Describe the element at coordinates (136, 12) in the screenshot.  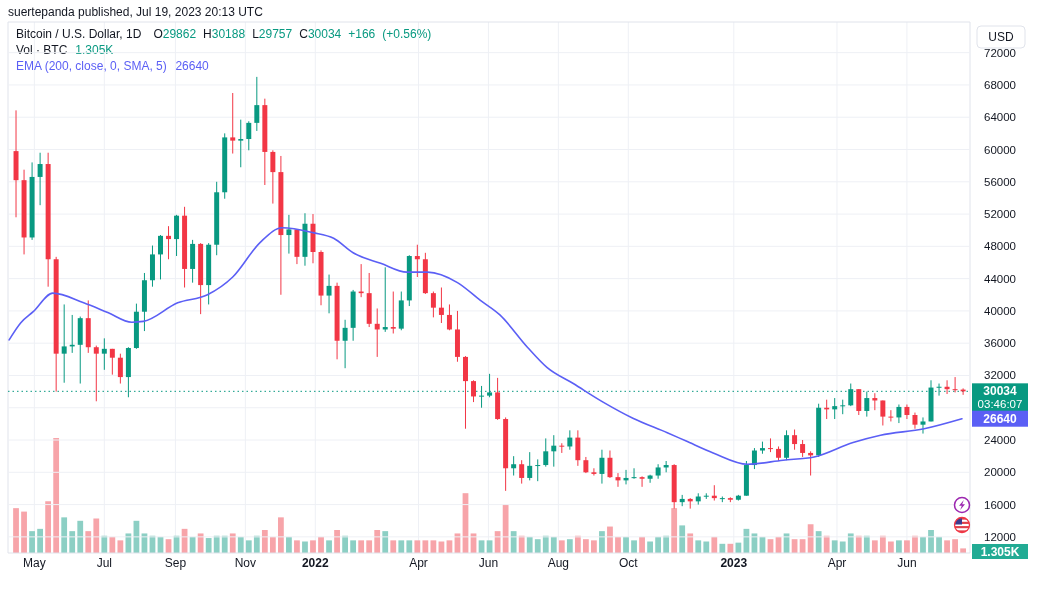
I see `text: suertepanda published, Jul 19, 2023 20:13 UTC` at that location.